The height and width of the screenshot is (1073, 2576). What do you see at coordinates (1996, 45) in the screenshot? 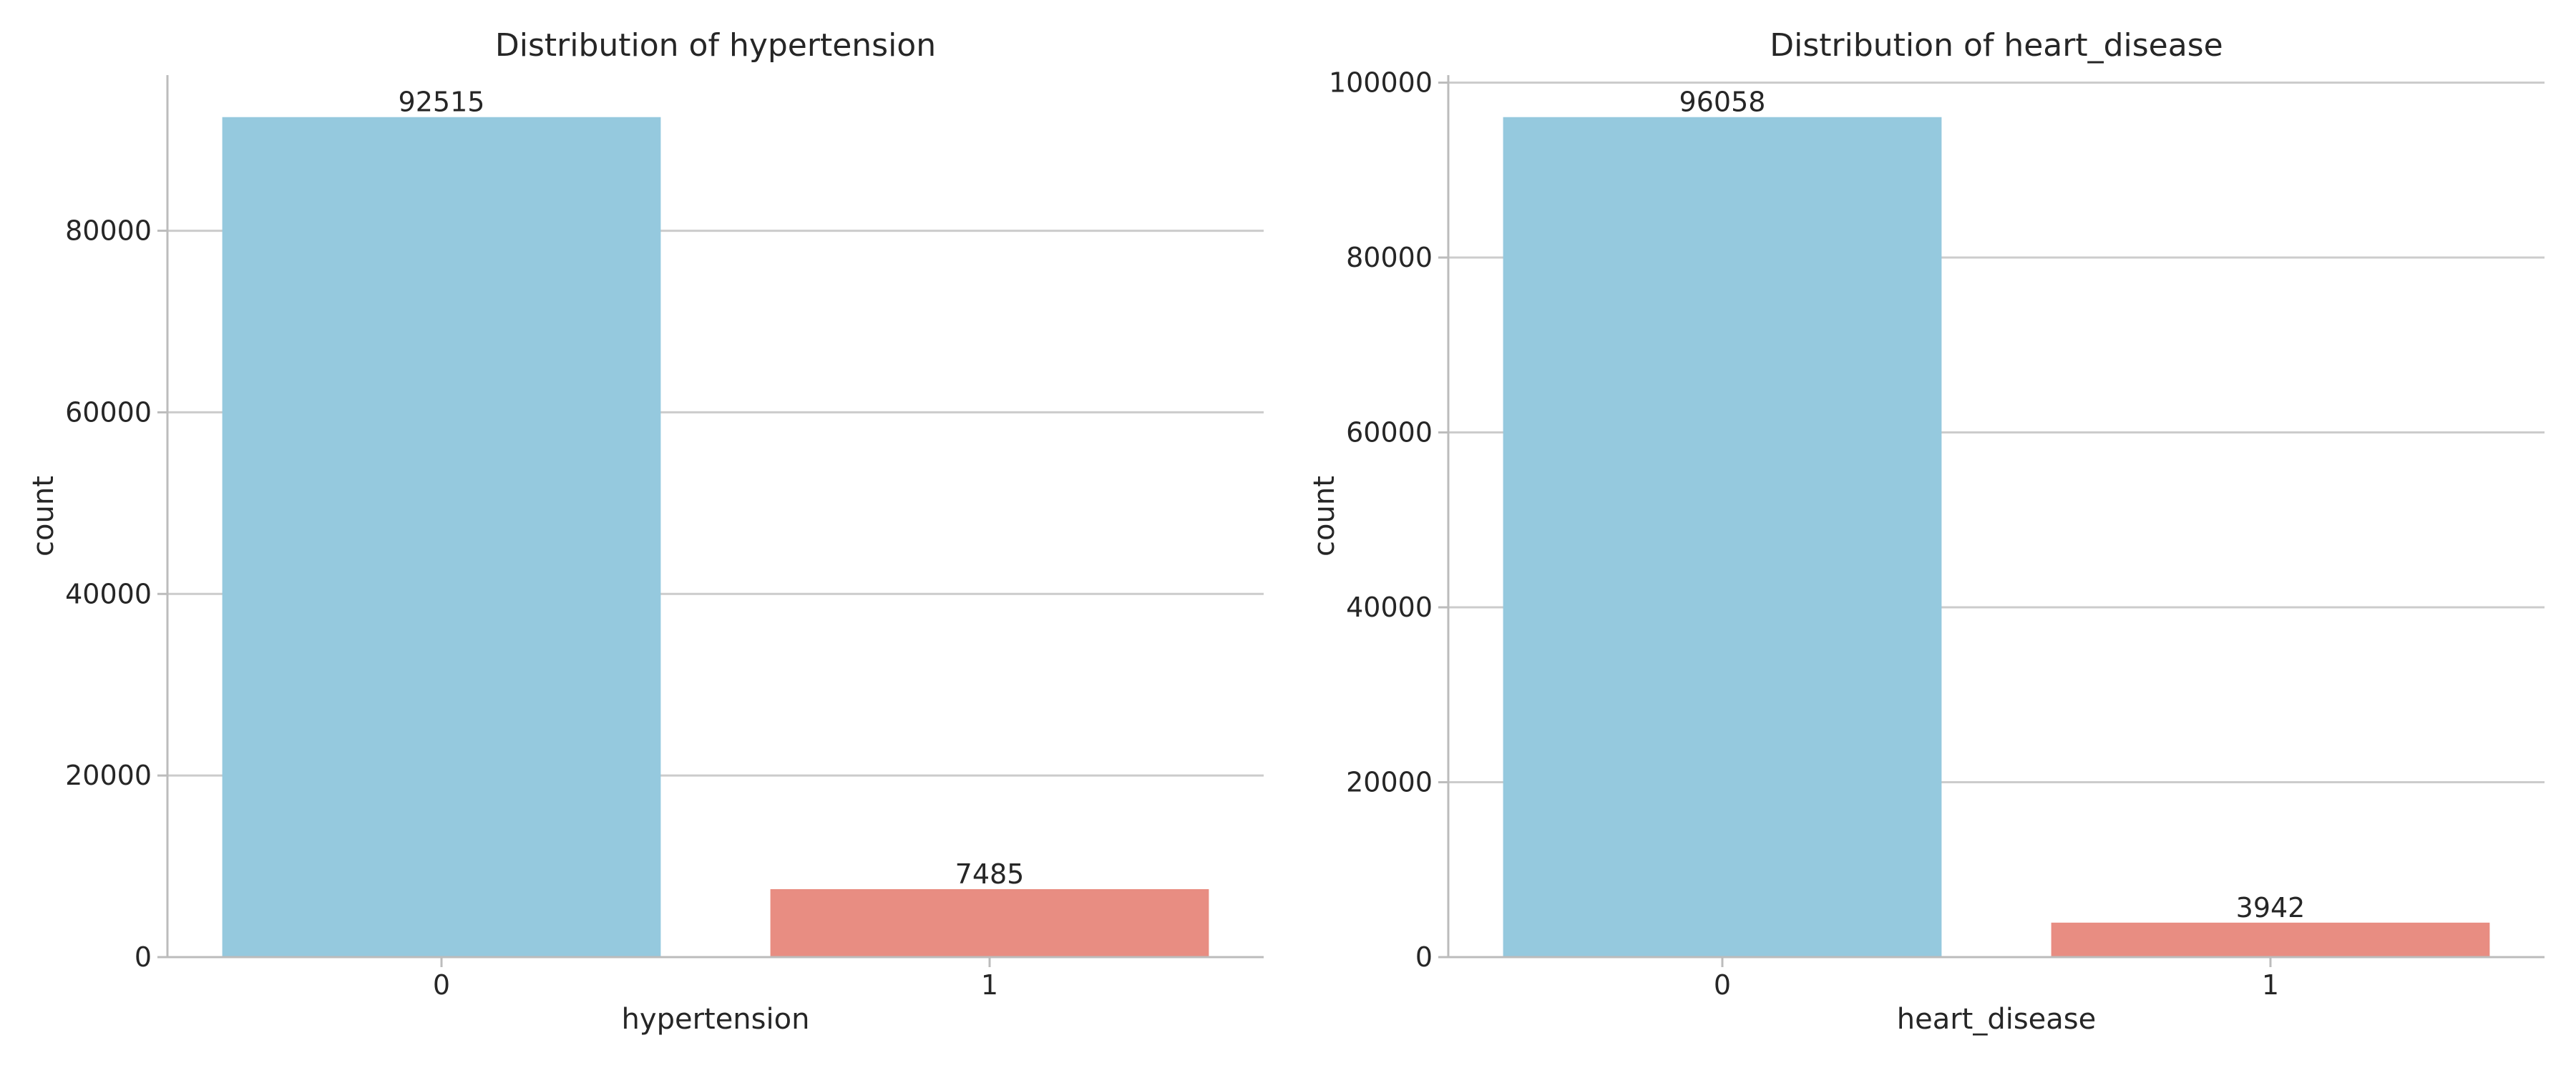
I see `chart-title: Distribution of heart_disease` at bounding box center [1996, 45].